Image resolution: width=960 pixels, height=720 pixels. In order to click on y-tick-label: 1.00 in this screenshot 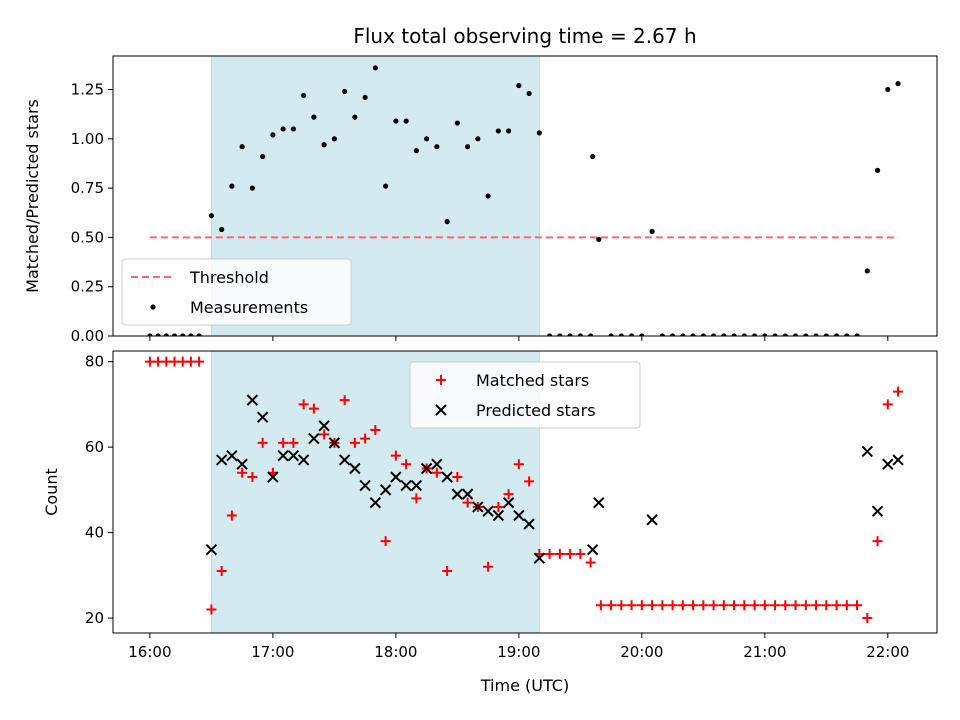, I will do `click(87, 139)`.